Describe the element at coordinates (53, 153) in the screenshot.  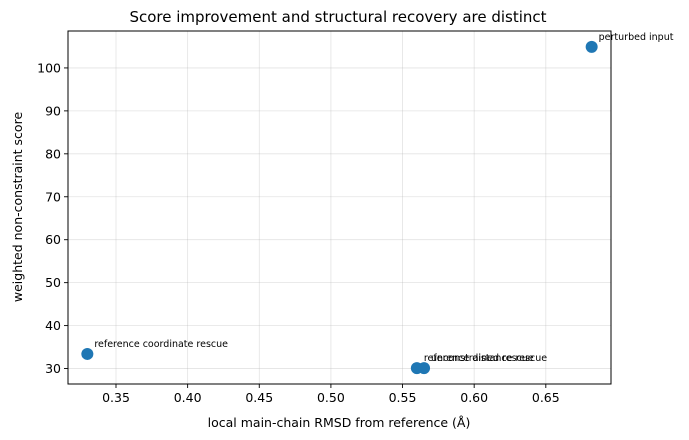
I see `y-tick-label: 80` at that location.